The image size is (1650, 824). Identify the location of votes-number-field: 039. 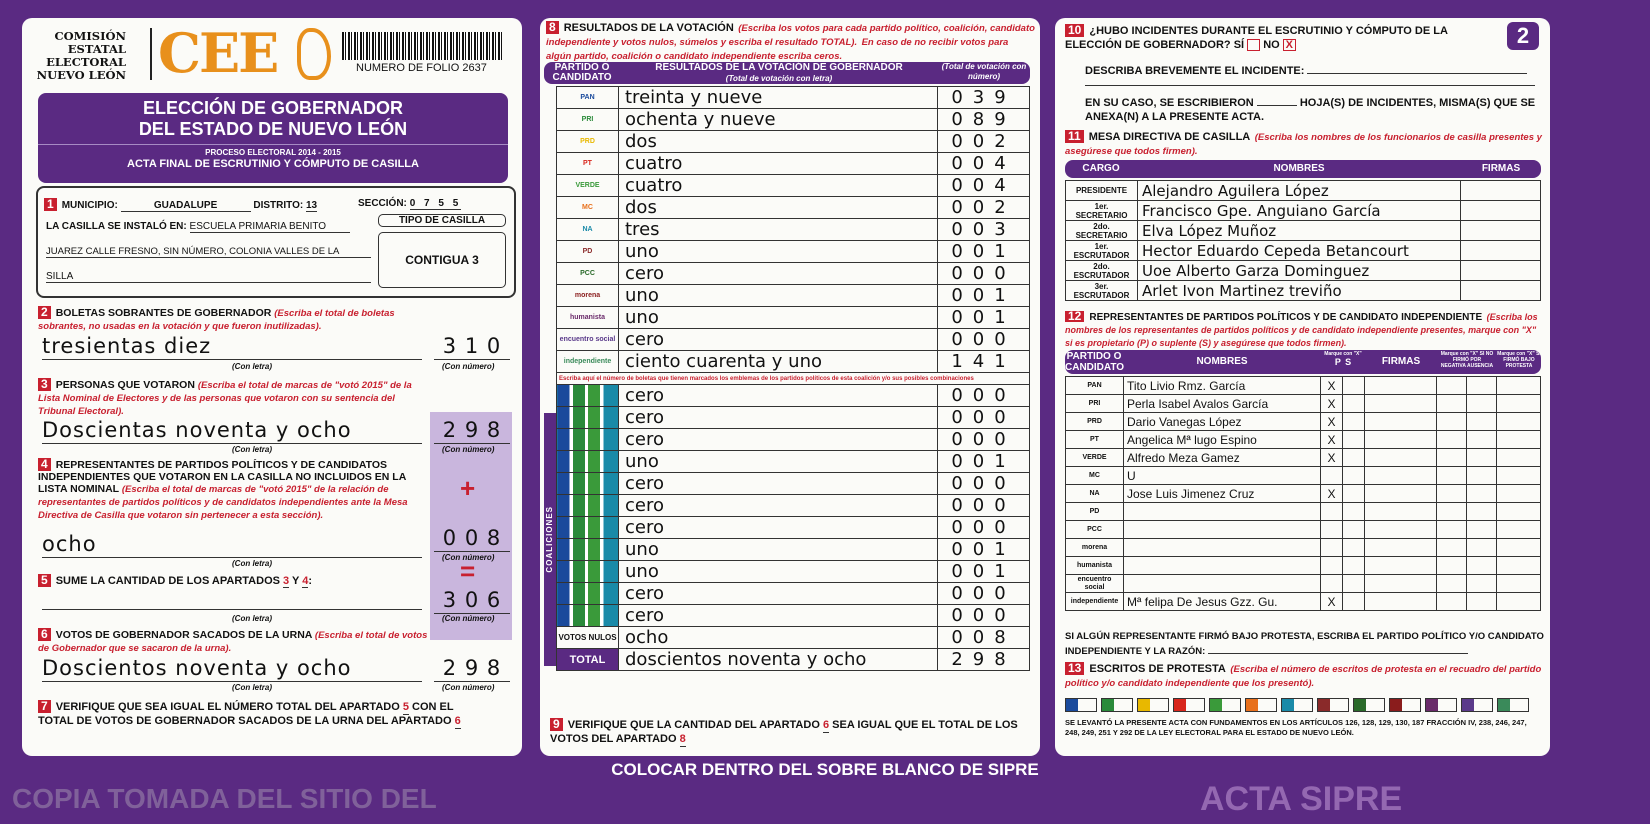
(983, 97).